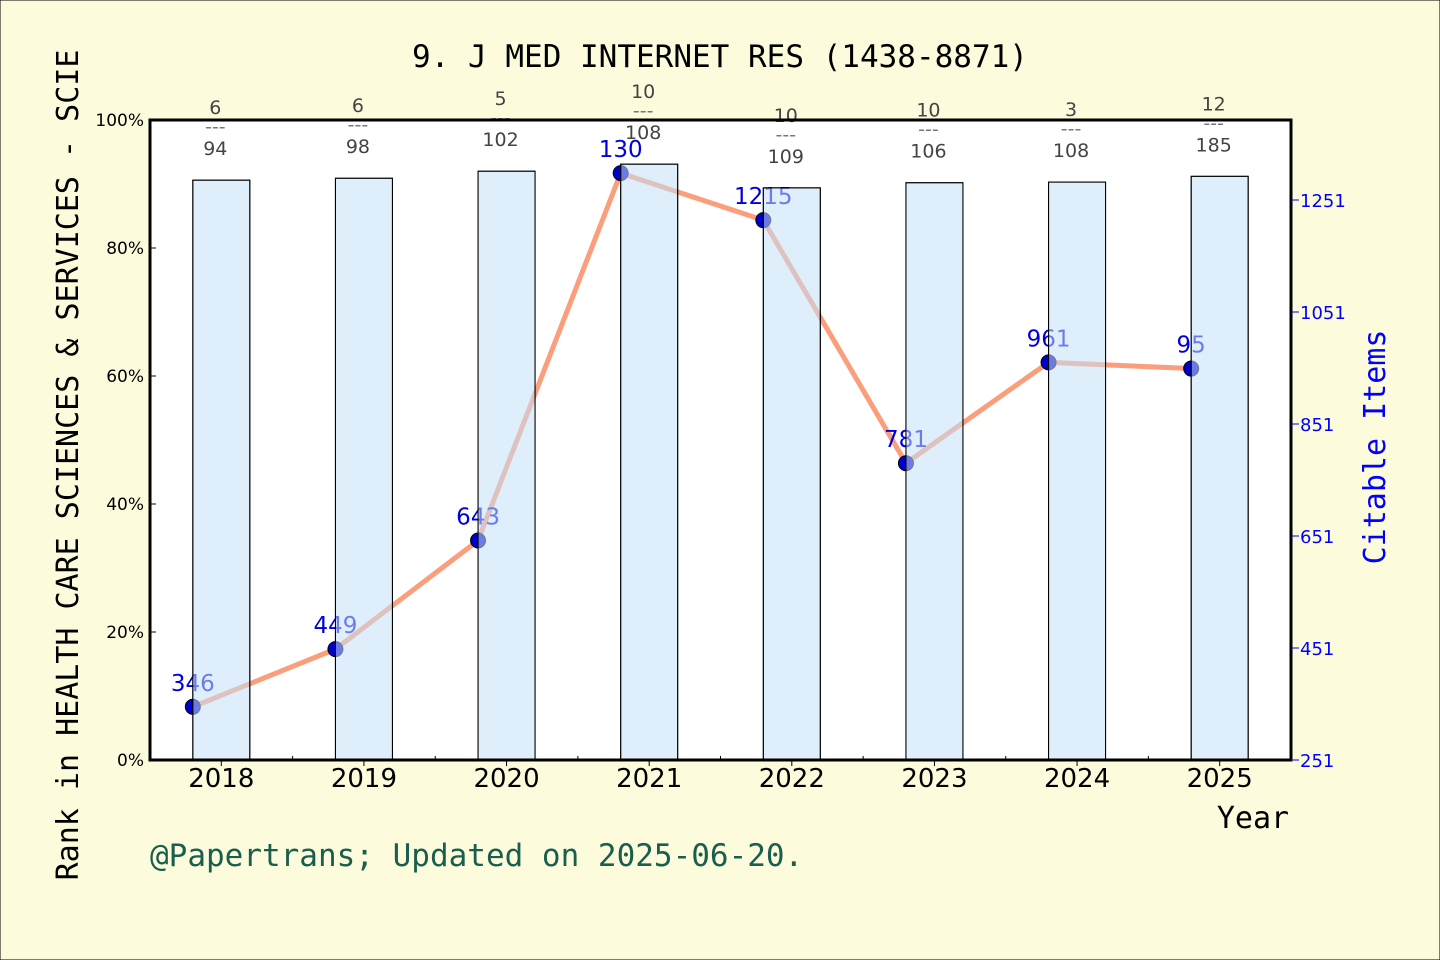 This screenshot has height=960, width=1440. Describe the element at coordinates (500, 140) in the screenshot. I see `rank-denominator: 102` at that location.